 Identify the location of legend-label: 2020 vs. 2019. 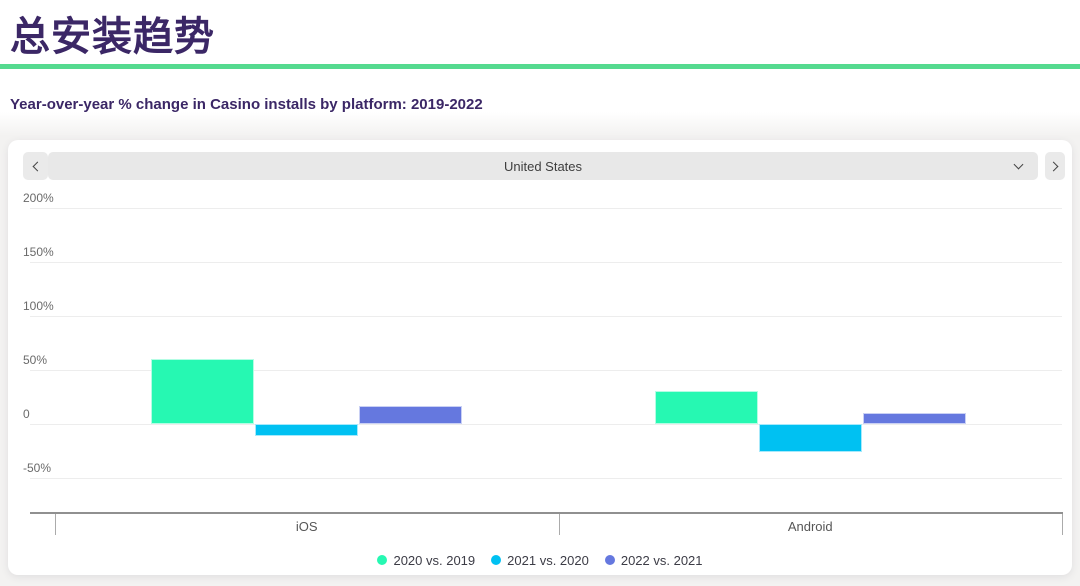
(434, 560).